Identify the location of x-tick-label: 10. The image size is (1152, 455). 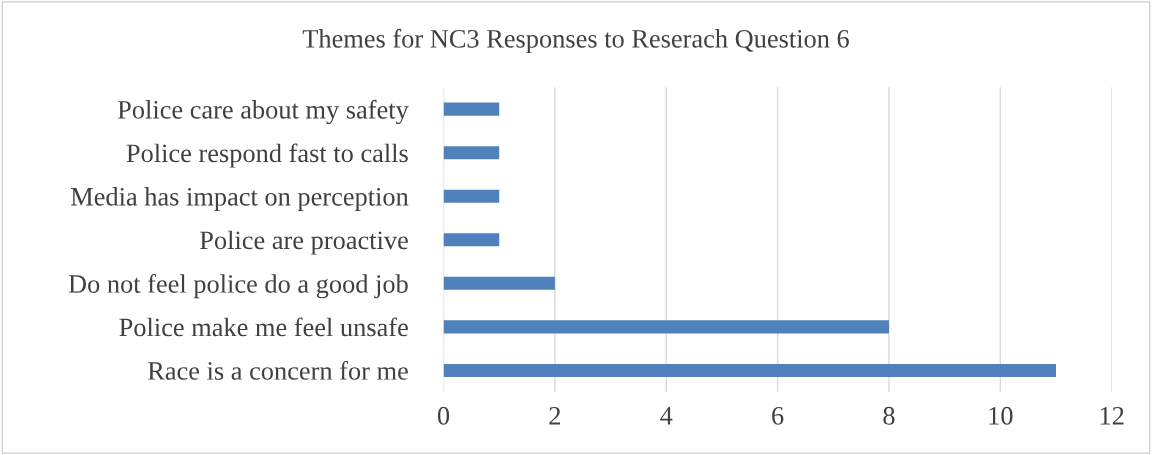
(1001, 415).